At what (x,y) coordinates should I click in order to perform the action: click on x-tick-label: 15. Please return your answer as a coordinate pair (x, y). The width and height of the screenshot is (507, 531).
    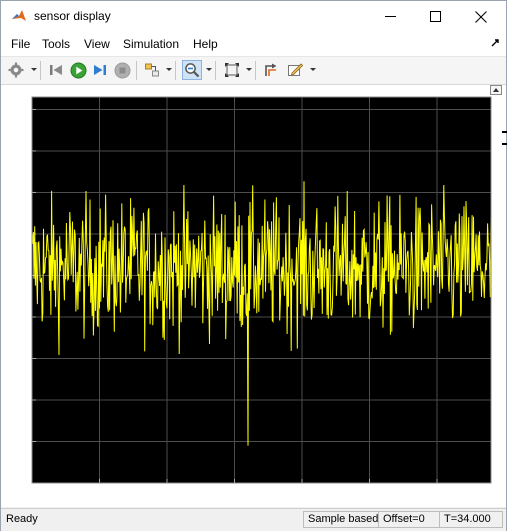
    Looking at the image, I should click on (234, 493).